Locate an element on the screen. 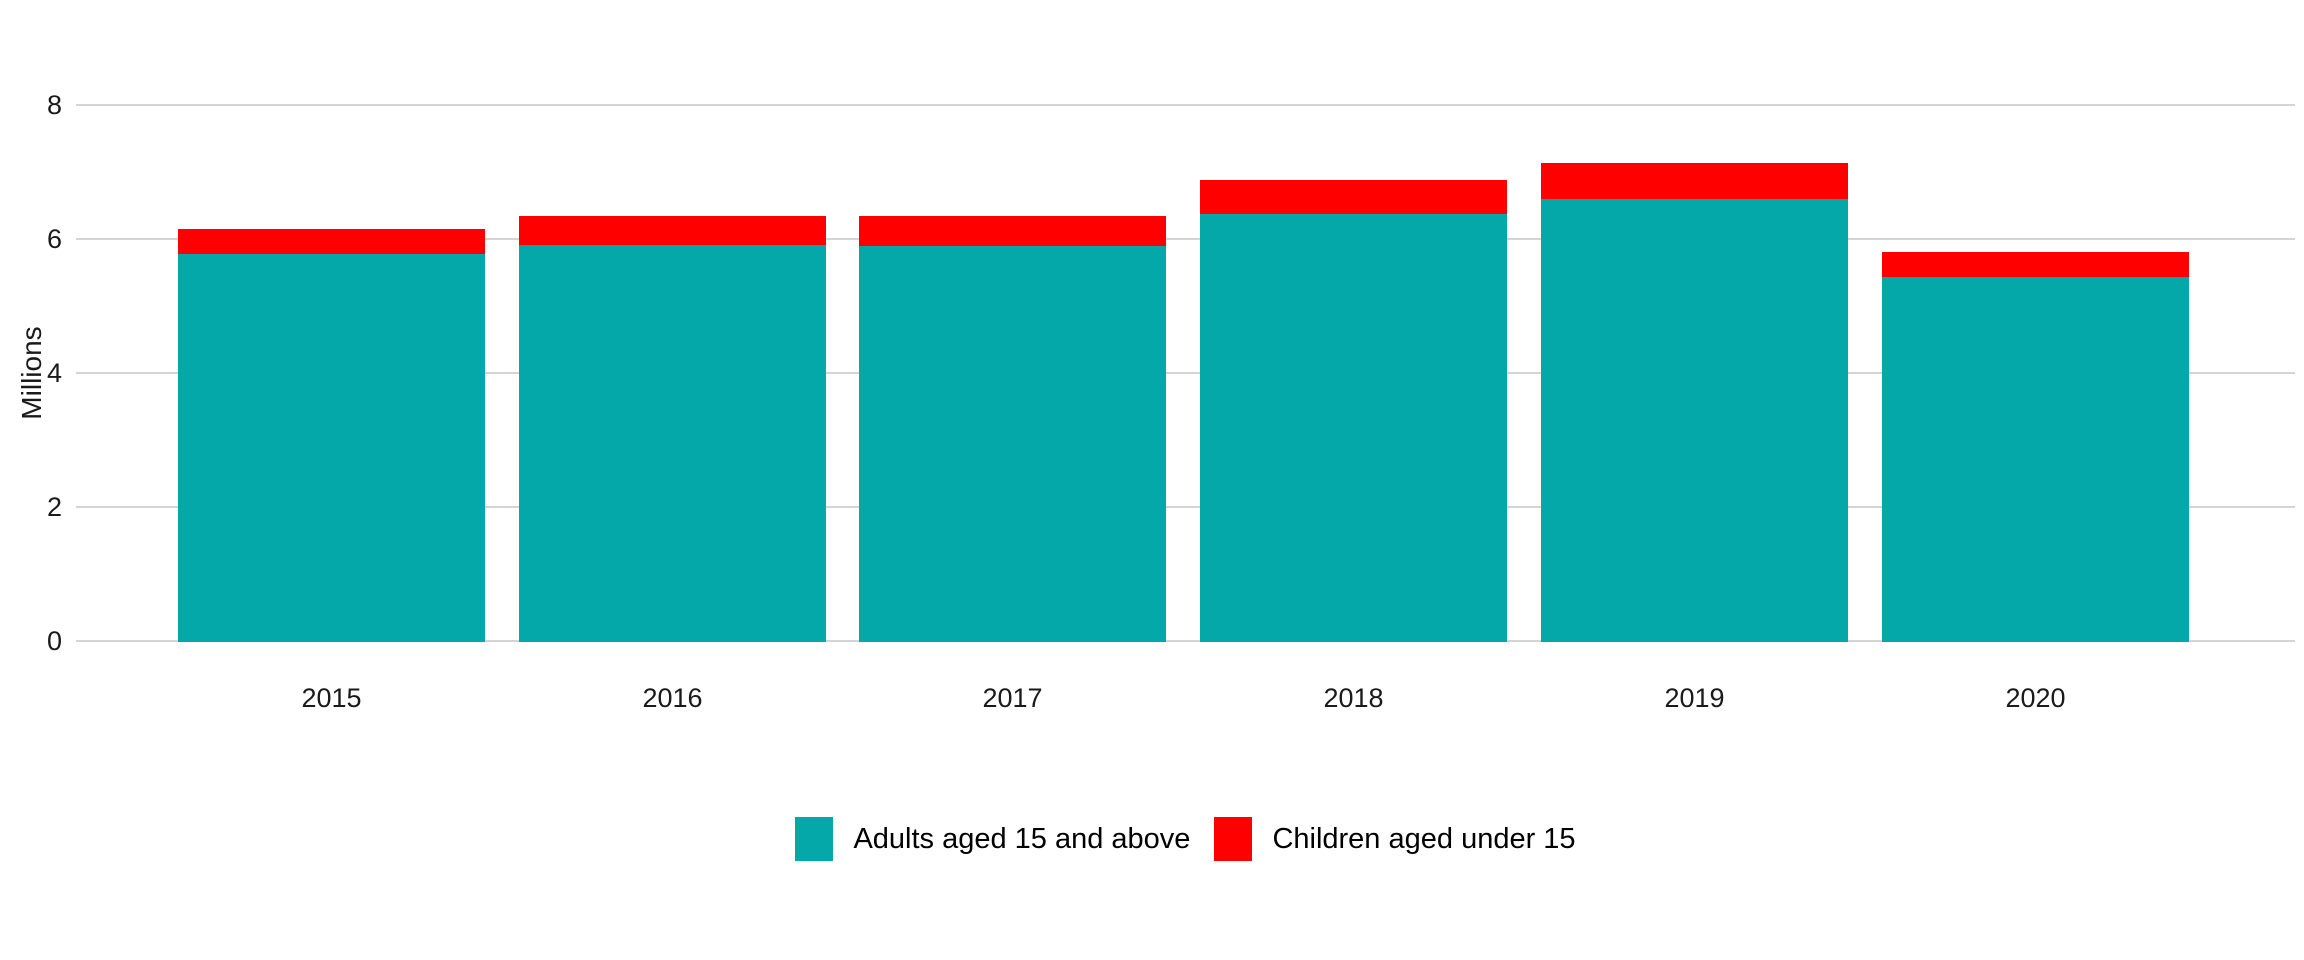 The height and width of the screenshot is (960, 2304). legend-item-adults: Adults aged 15 and above is located at coordinates (992, 839).